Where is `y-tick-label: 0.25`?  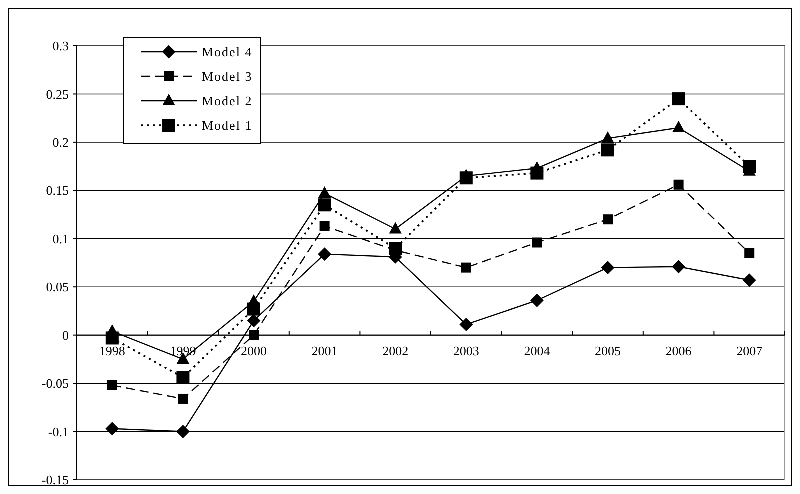
y-tick-label: 0.25 is located at coordinates (57, 94).